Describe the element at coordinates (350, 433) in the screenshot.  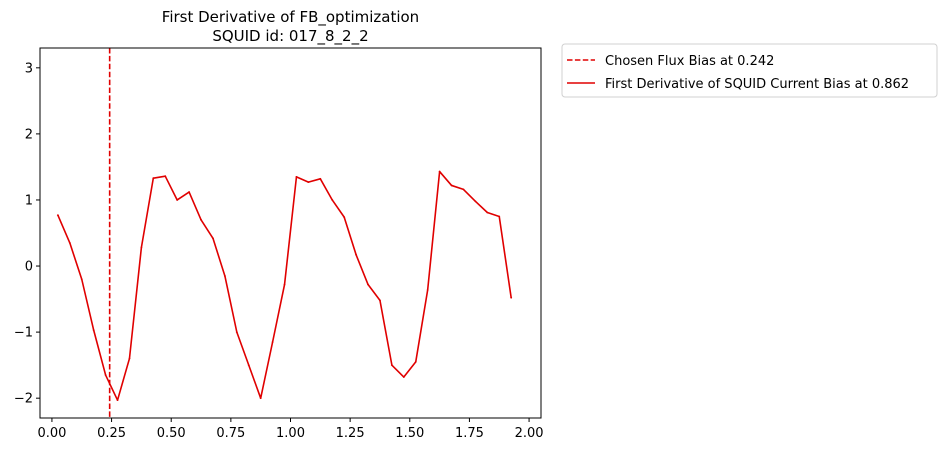
I see `x-tick-label: 1.25` at that location.